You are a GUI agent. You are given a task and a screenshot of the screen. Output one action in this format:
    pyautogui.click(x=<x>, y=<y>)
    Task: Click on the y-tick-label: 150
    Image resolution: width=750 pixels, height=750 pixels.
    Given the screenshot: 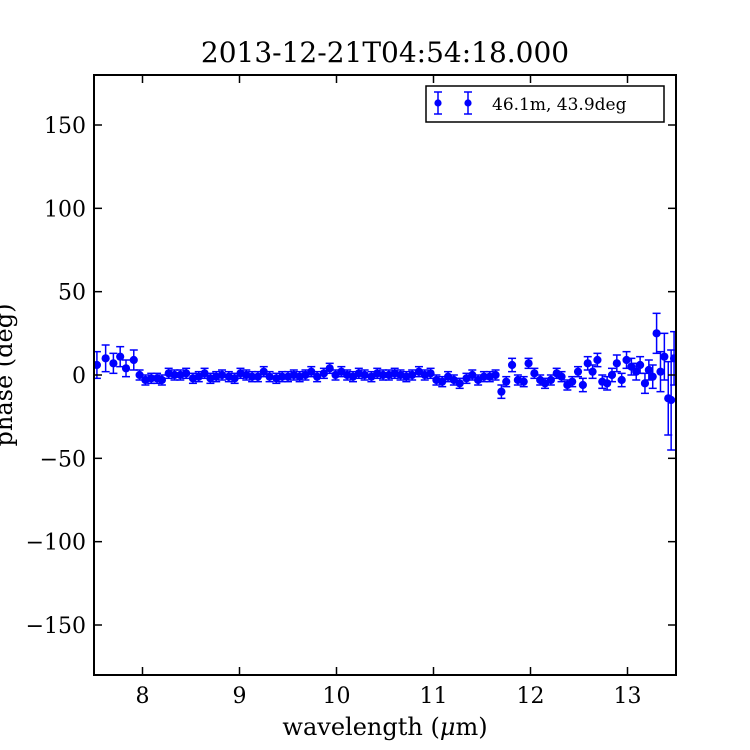 What is the action you would take?
    pyautogui.click(x=65, y=126)
    